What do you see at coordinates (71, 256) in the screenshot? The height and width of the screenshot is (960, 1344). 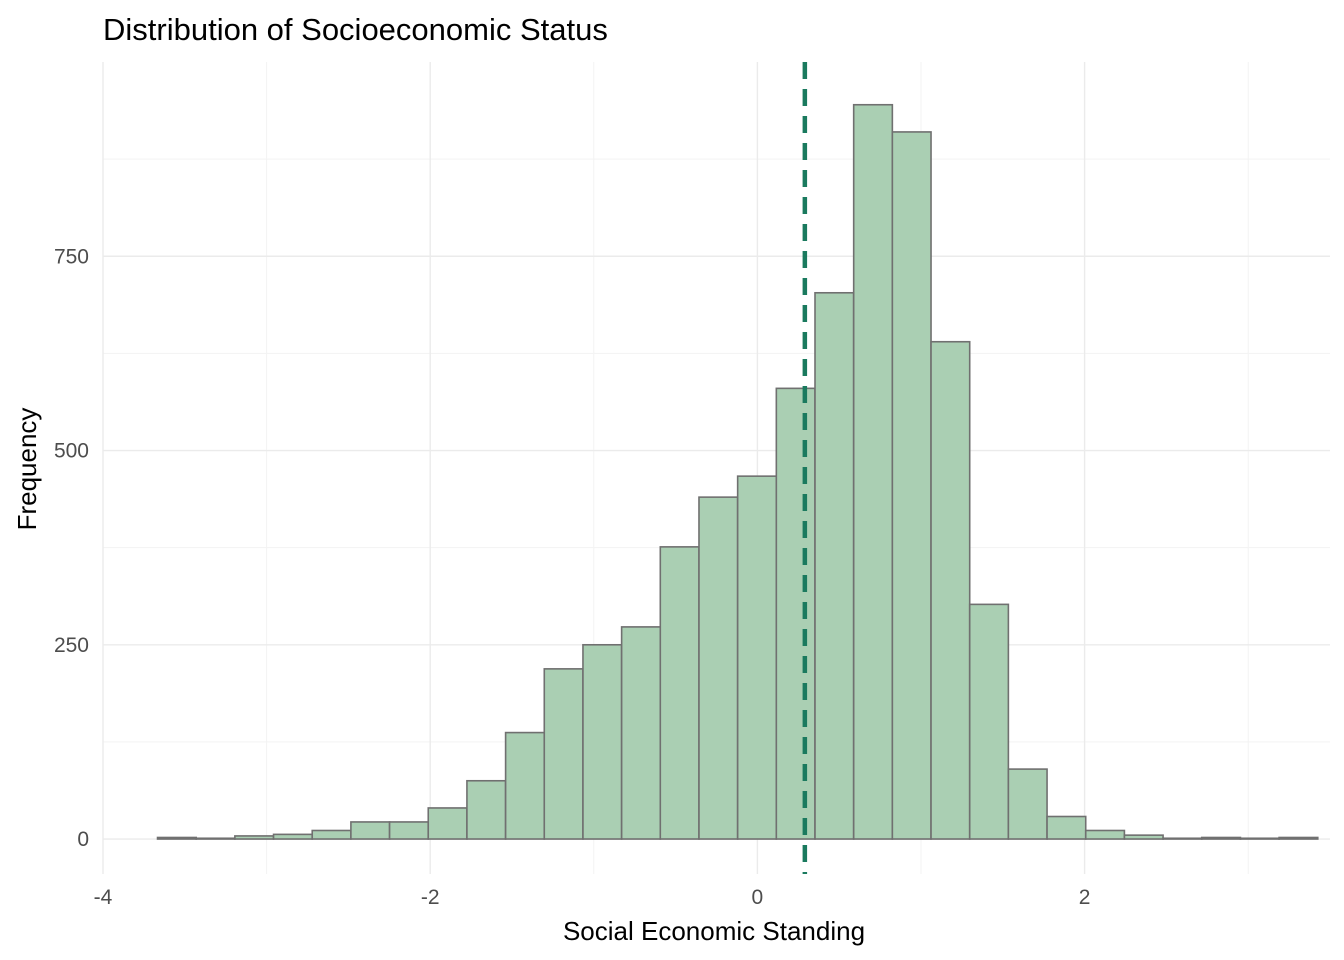 I see `y-tick-label: 750` at bounding box center [71, 256].